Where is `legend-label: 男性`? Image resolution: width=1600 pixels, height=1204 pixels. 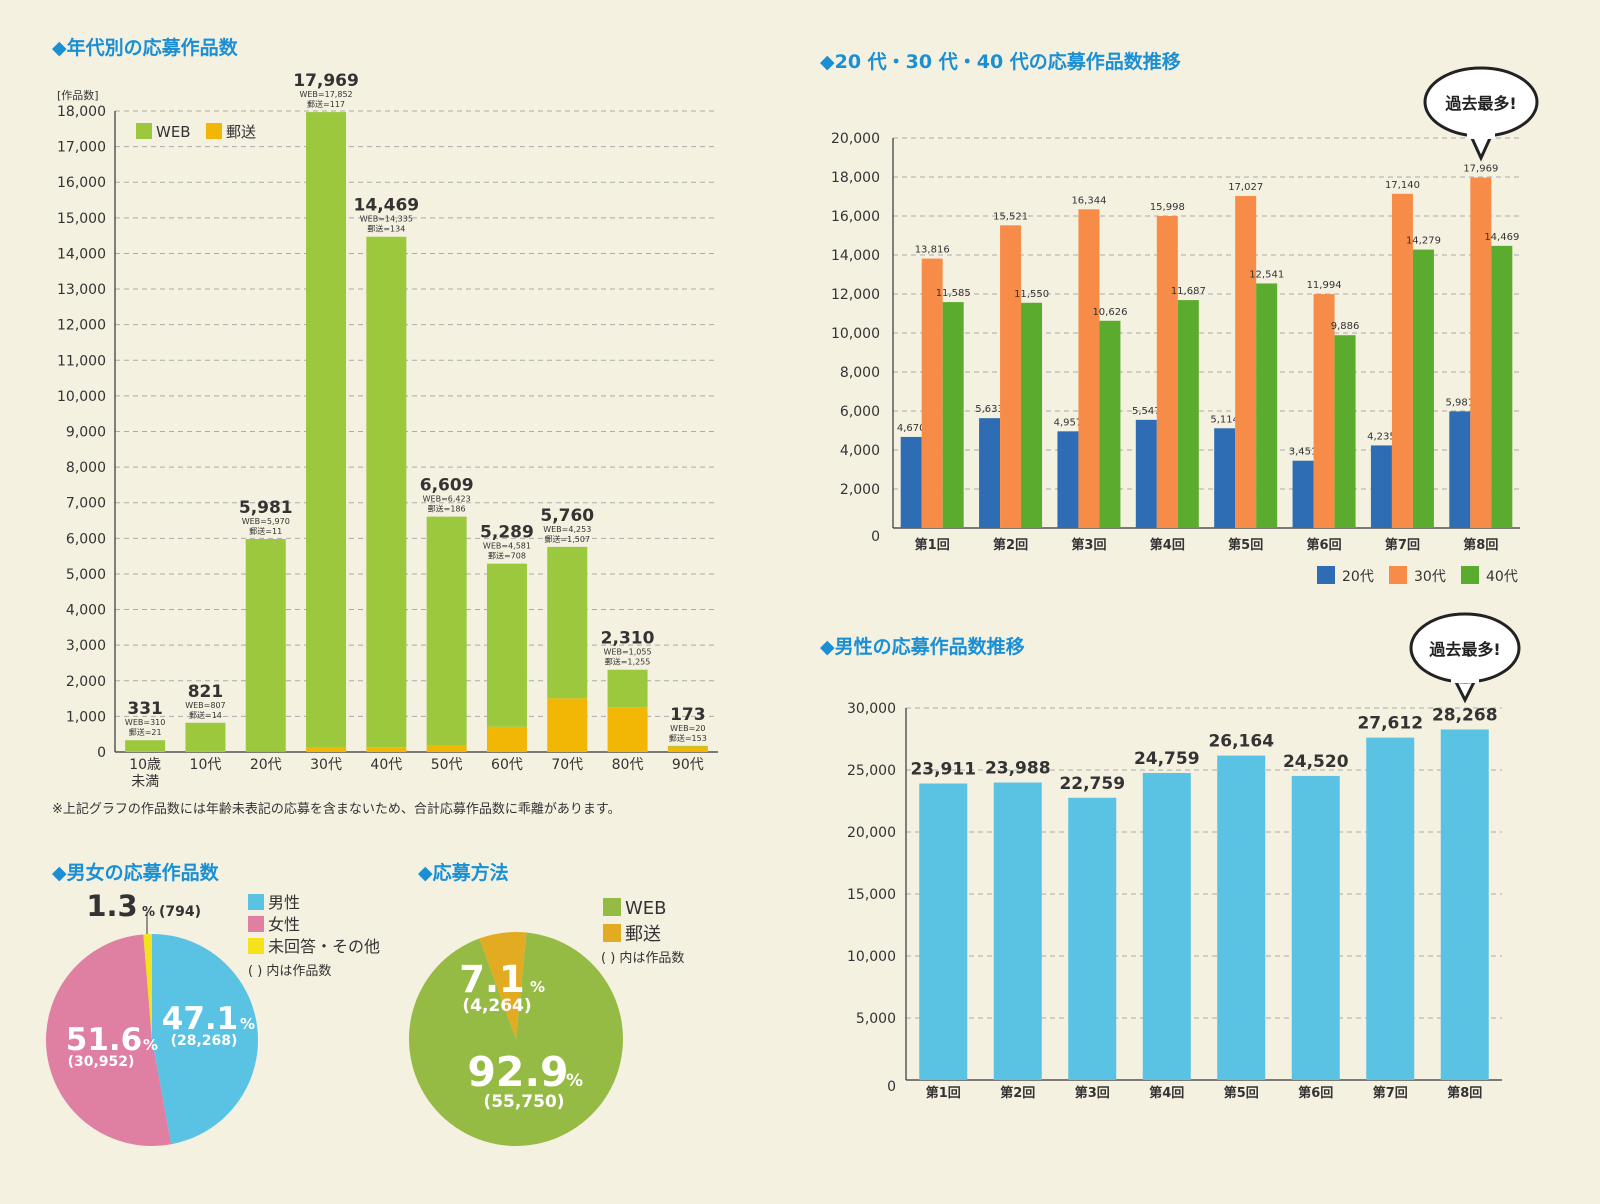 legend-label: 男性 is located at coordinates (284, 902).